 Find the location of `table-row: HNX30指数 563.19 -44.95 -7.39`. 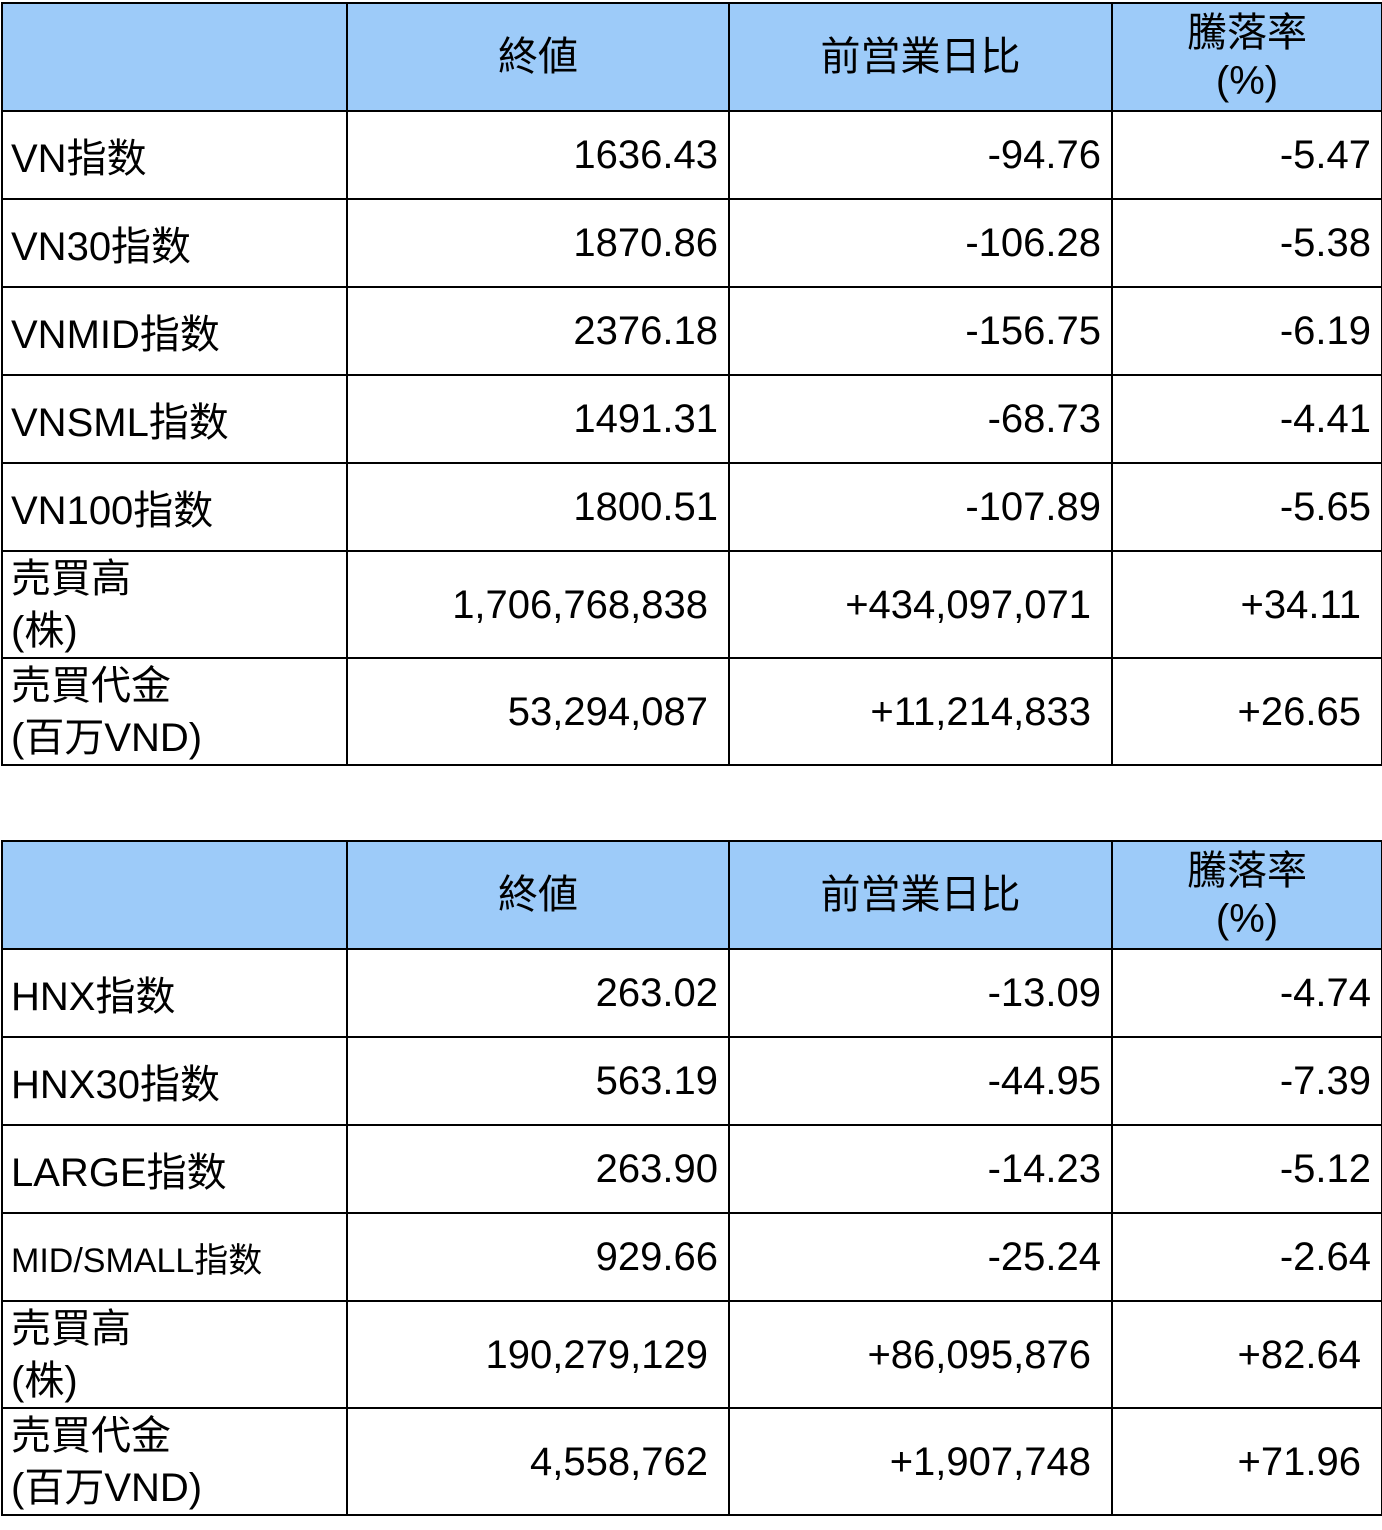

table-row: HNX30指数 563.19 -44.95 -7.39 is located at coordinates (691, 1081).